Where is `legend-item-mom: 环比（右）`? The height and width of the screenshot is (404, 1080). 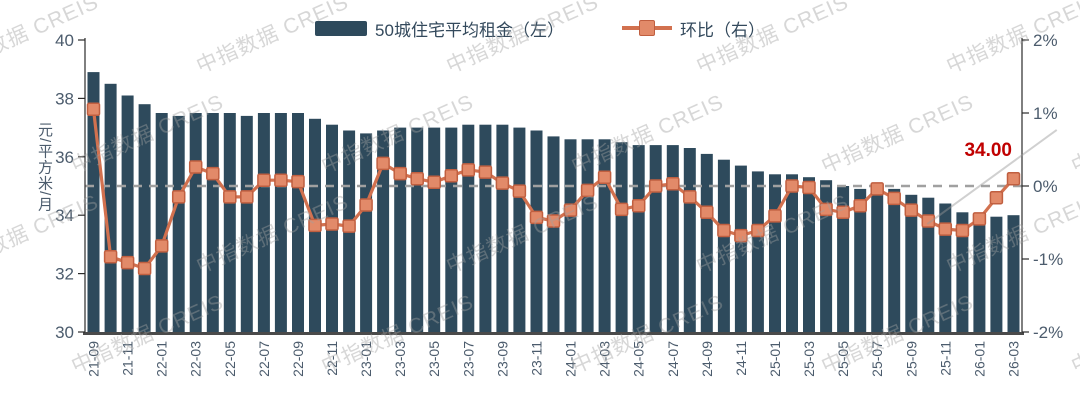
legend-item-mom: 环比（右） is located at coordinates (693, 28).